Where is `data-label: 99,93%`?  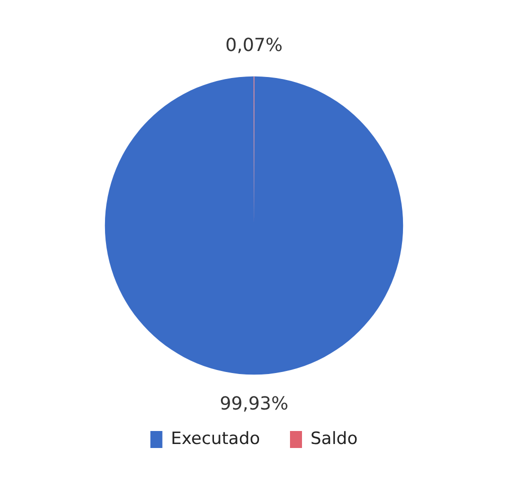
data-label: 99,93% is located at coordinates (254, 403).